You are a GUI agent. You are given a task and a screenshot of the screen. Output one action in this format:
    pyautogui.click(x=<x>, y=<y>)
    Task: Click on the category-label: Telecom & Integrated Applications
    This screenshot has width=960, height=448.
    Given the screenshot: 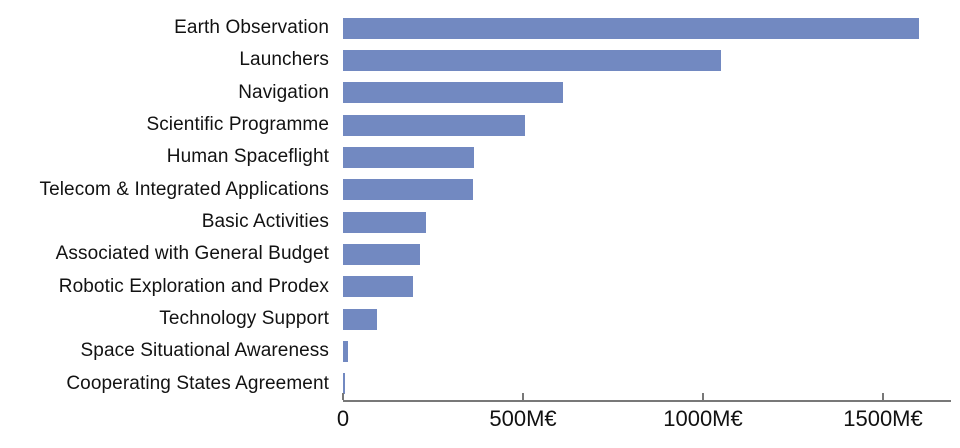 What is the action you would take?
    pyautogui.click(x=184, y=189)
    